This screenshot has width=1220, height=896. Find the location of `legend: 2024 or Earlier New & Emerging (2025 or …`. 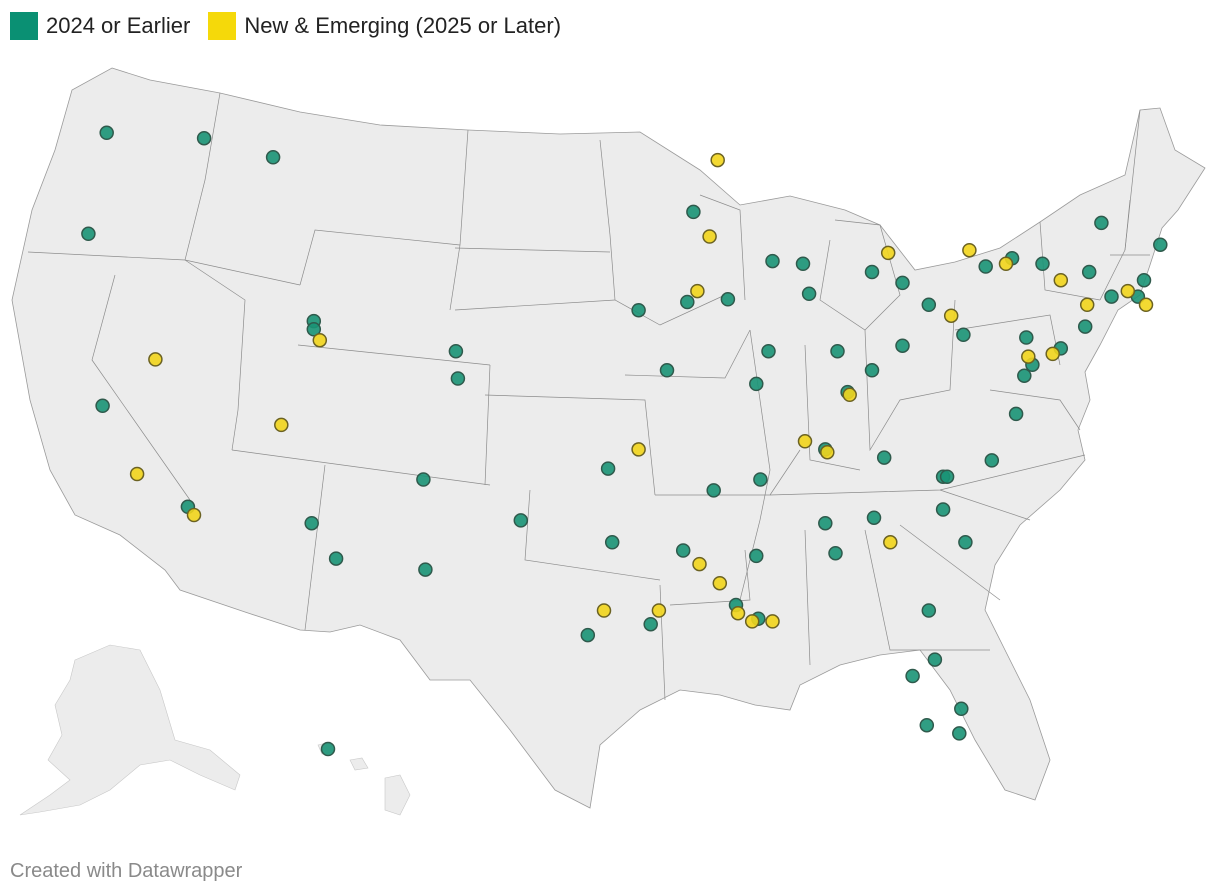

legend: 2024 or Earlier New & Emerging (2025 or … is located at coordinates (285, 26).